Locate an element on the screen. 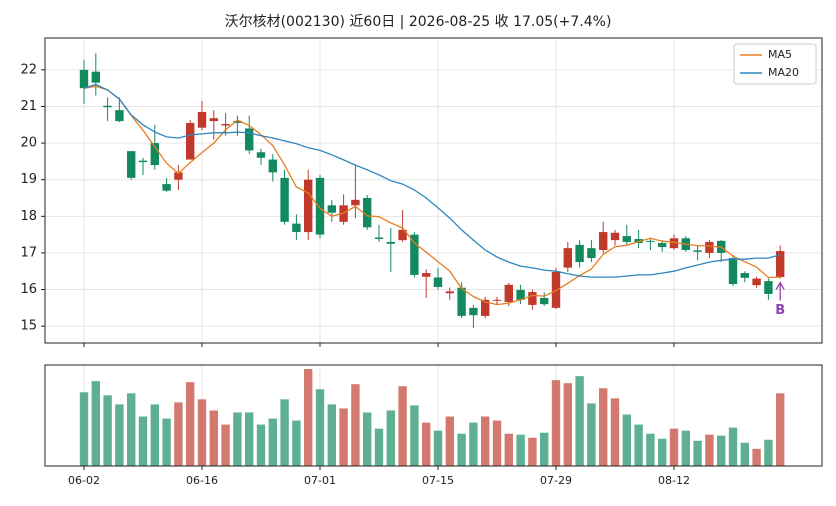 The image size is (836, 506). y-tick-label: 22 is located at coordinates (28, 69).